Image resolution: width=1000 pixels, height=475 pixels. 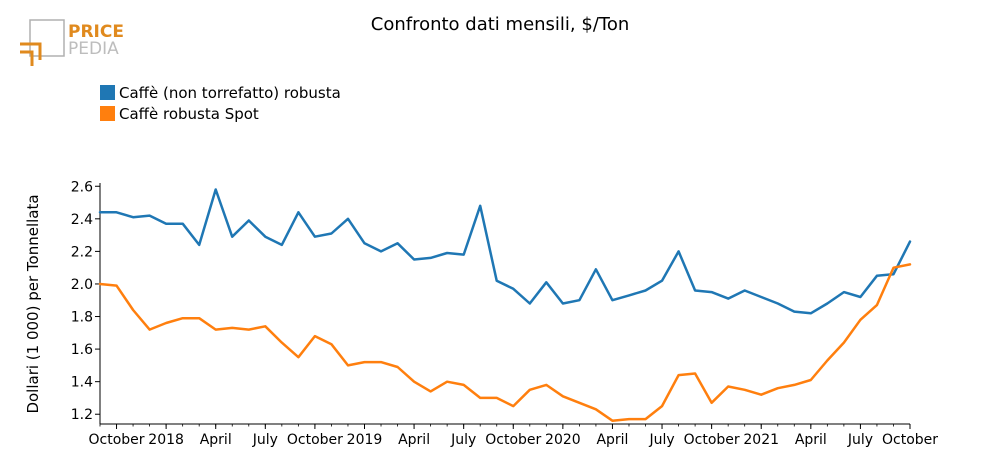 What do you see at coordinates (42, 42) in the screenshot?
I see `logo-mark-icon` at bounding box center [42, 42].